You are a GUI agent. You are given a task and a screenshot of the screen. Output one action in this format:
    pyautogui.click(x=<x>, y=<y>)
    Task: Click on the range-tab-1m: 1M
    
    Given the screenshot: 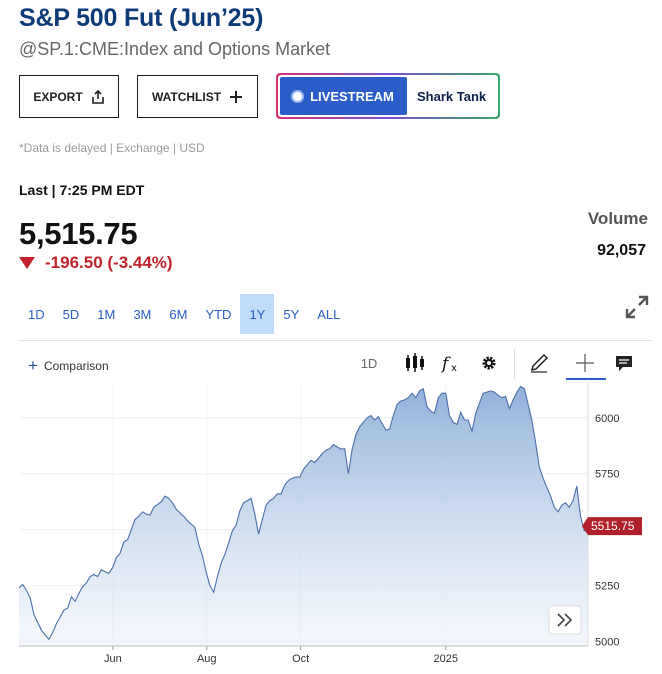 What is the action you would take?
    pyautogui.click(x=106, y=314)
    